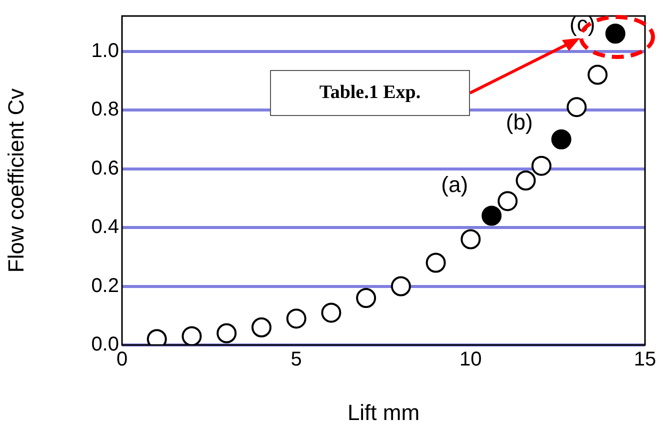 This screenshot has width=663, height=431. What do you see at coordinates (454, 184) in the screenshot?
I see `annotation: (a)` at bounding box center [454, 184].